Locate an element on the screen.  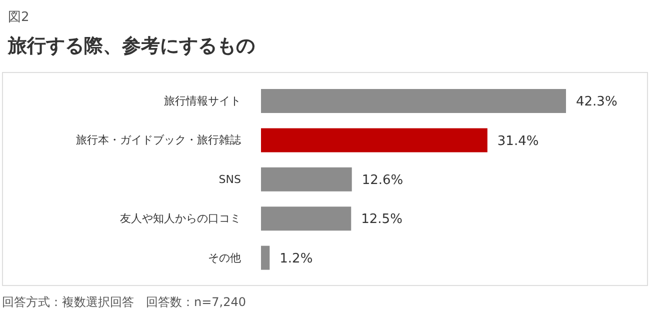
chart-title: 旅行する際、参考にするもの is located at coordinates (132, 46).